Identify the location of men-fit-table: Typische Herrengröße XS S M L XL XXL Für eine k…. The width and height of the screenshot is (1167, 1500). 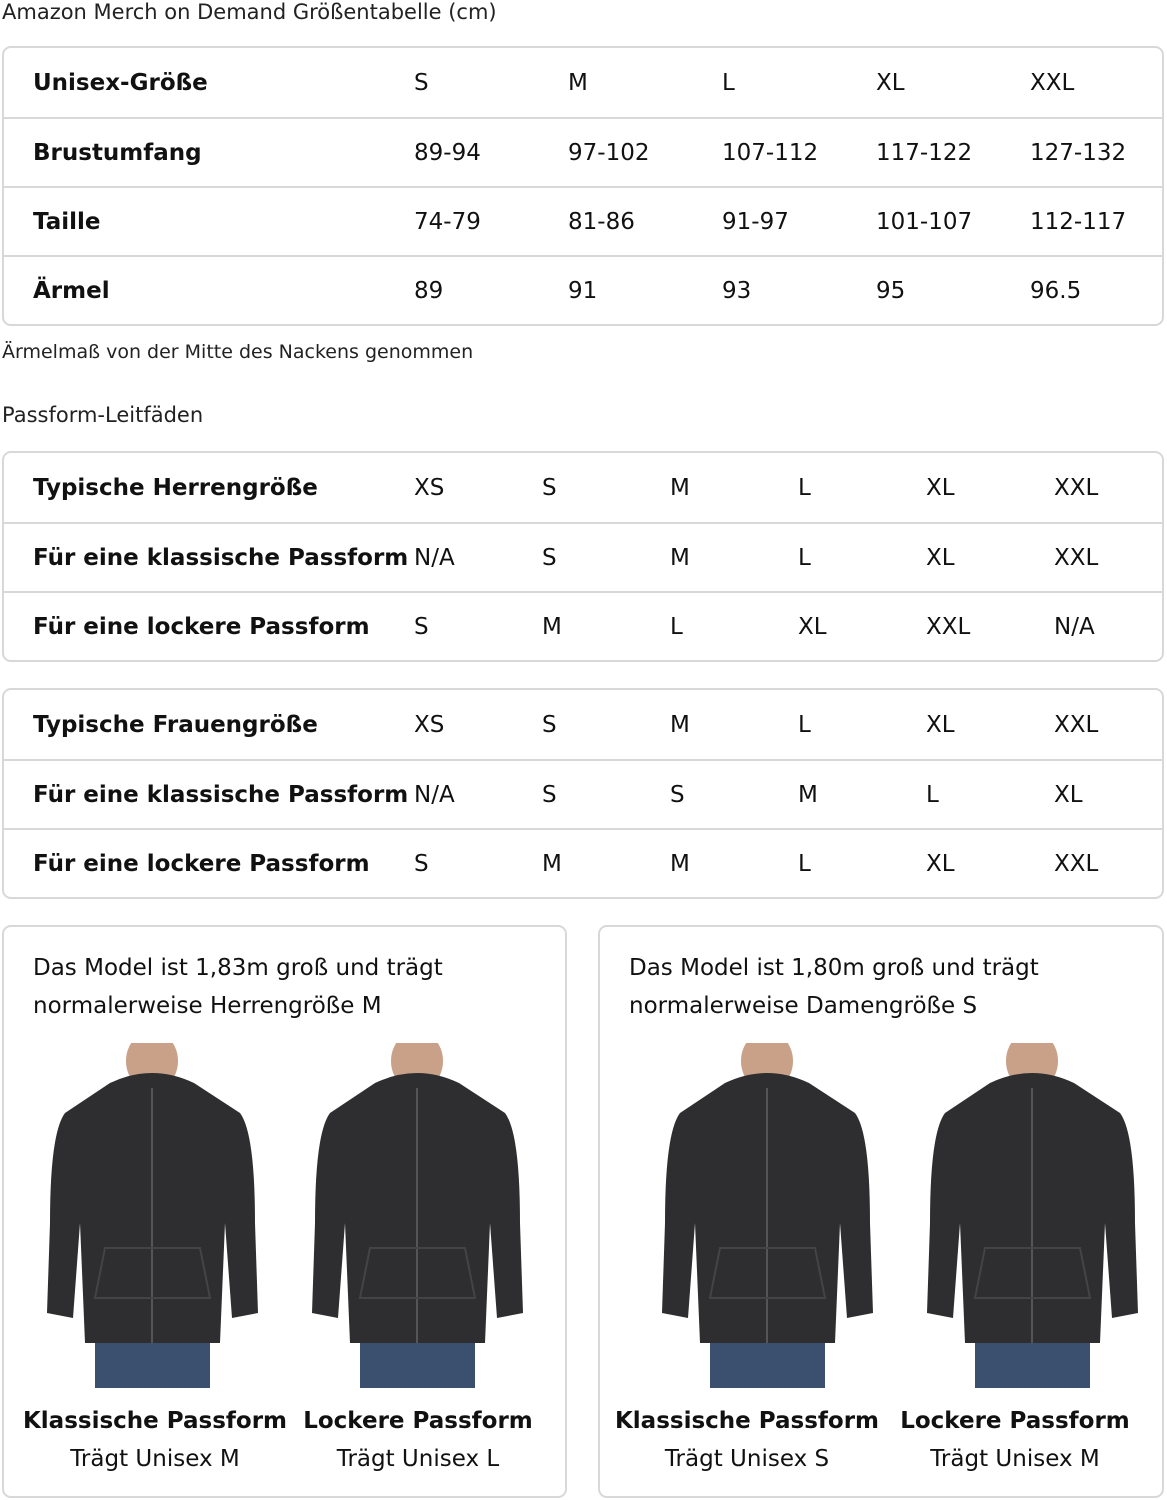
(583, 556).